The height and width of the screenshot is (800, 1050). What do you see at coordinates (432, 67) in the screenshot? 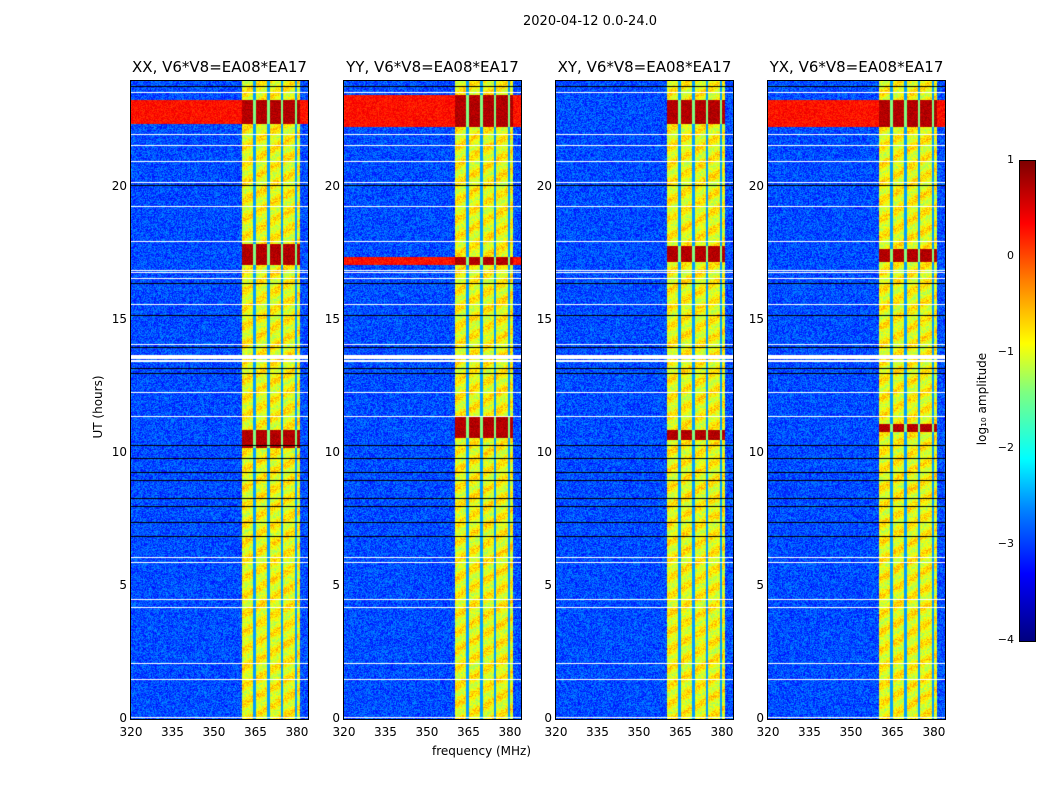
I see `panel-title: YY, V6*V8=EA08*EA17` at bounding box center [432, 67].